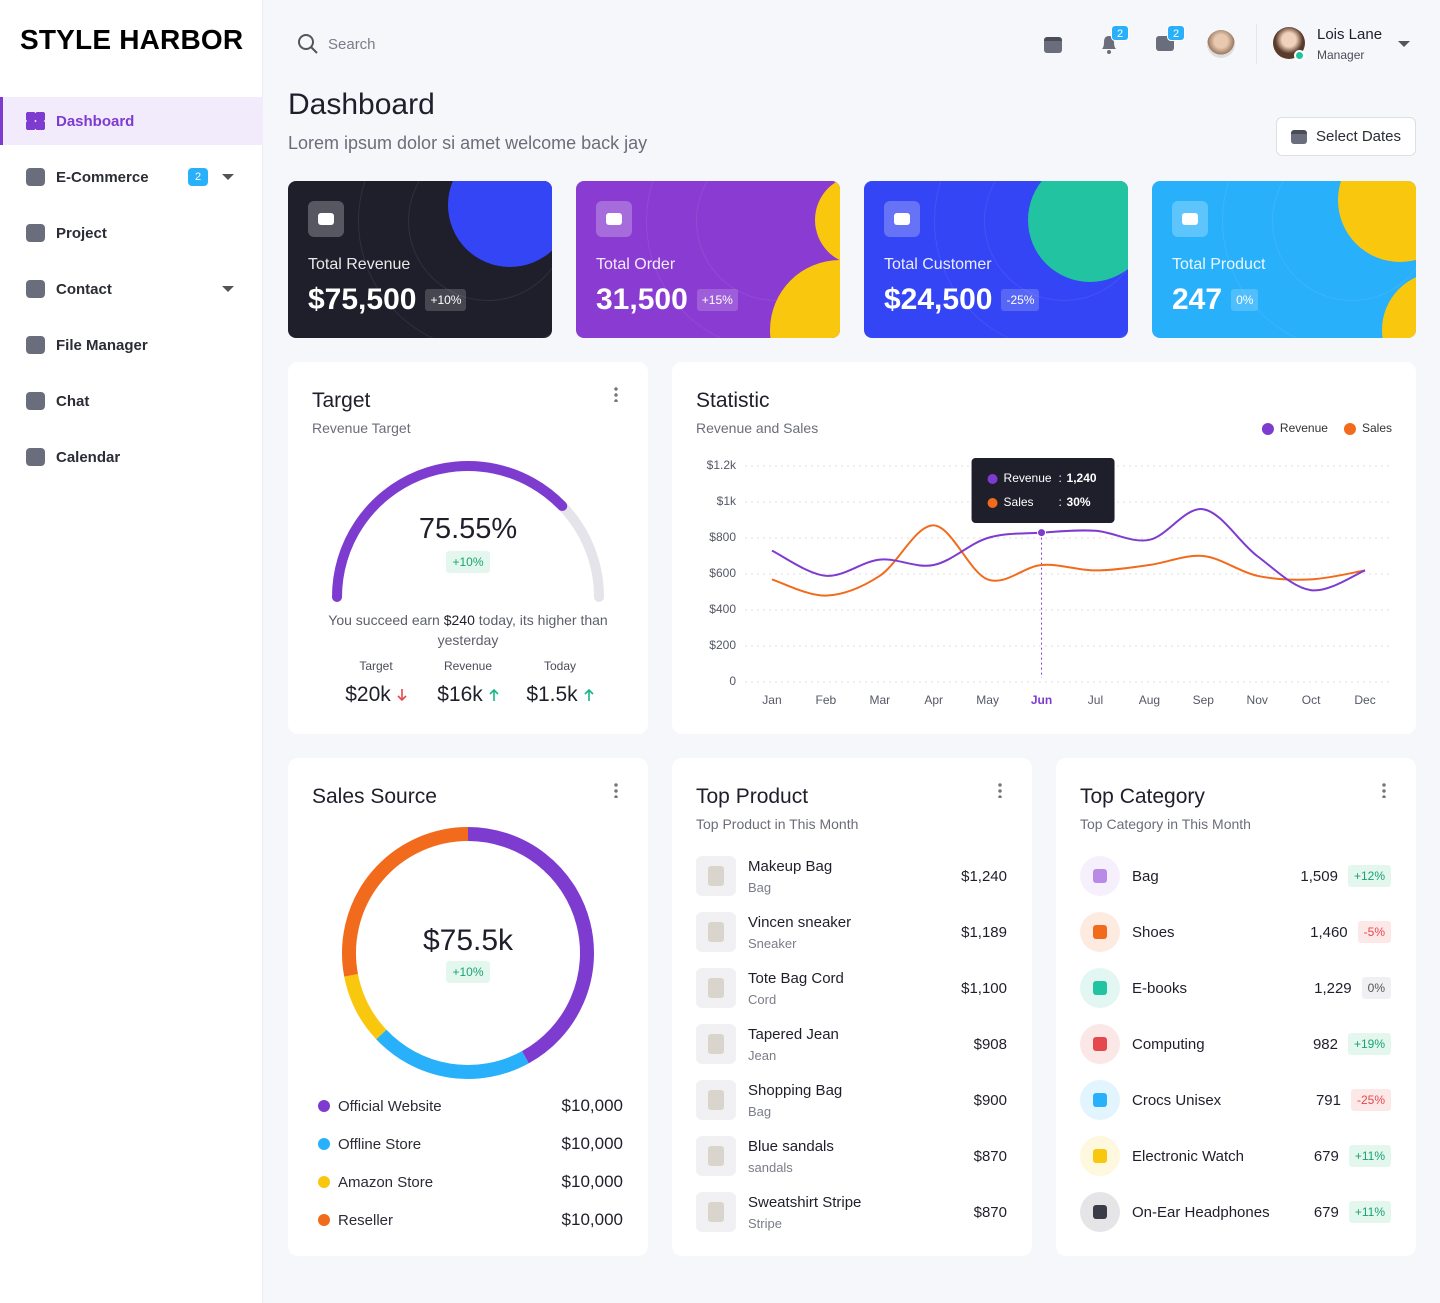  I want to click on stat-value-row: $16k, so click(468, 695).